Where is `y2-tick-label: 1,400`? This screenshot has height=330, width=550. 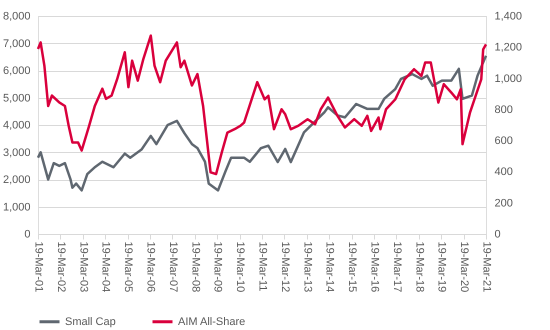 y2-tick-label: 1,400 is located at coordinates (508, 16).